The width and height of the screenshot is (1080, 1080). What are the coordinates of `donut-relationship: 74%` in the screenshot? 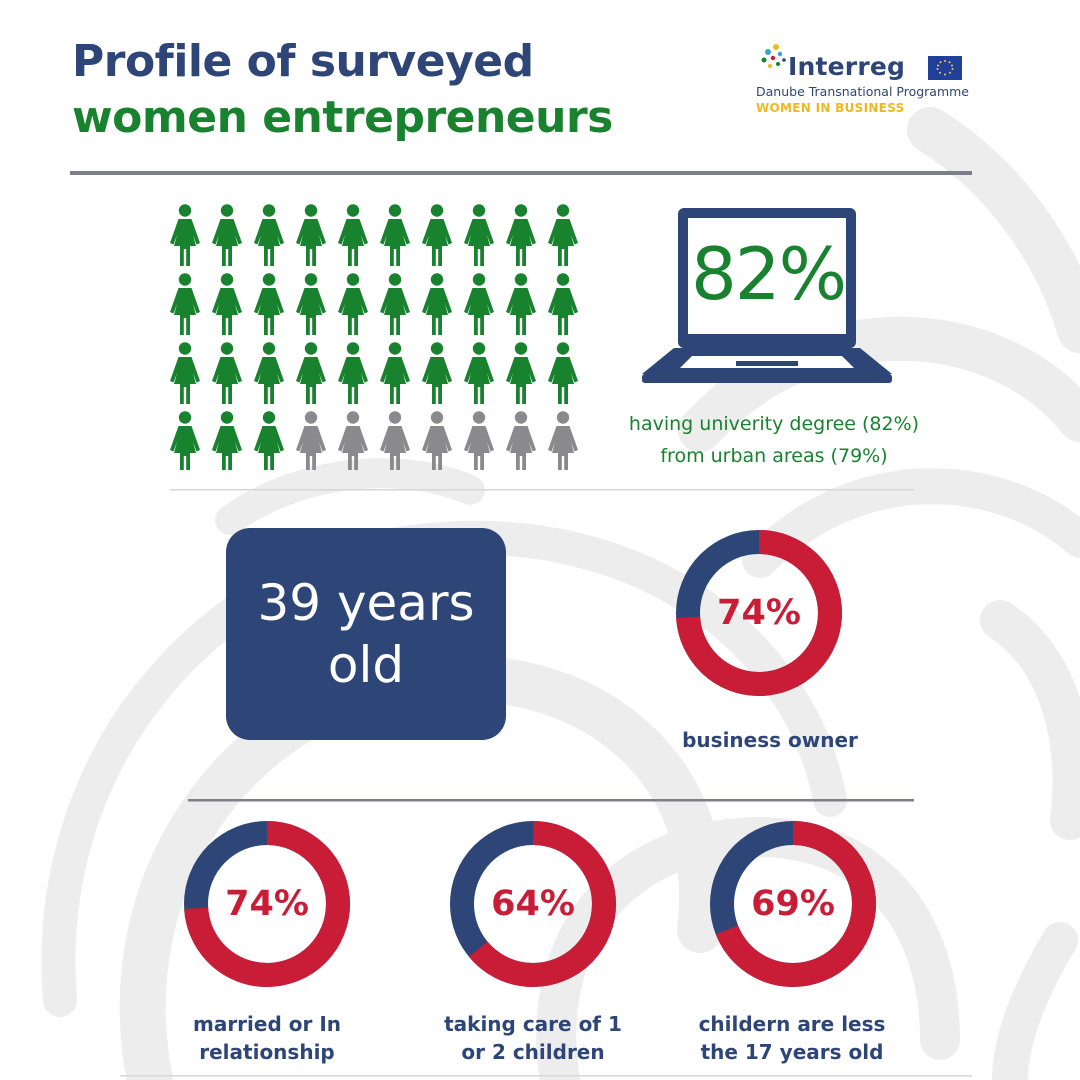 It's located at (267, 904).